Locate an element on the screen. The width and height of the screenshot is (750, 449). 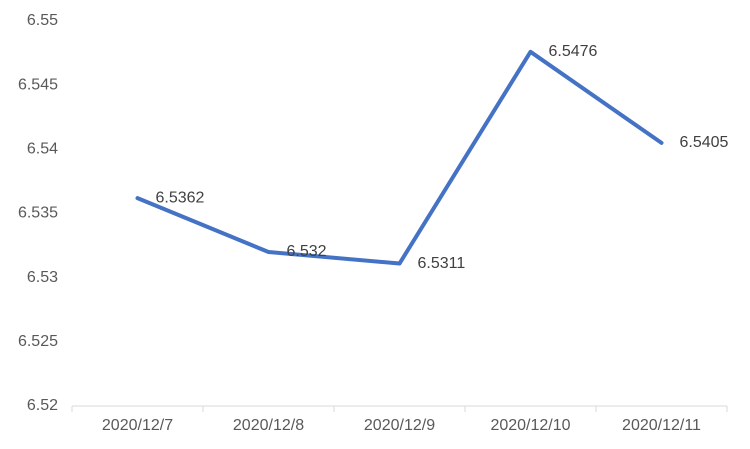
y-tick-label: 6.525 is located at coordinates (38, 341).